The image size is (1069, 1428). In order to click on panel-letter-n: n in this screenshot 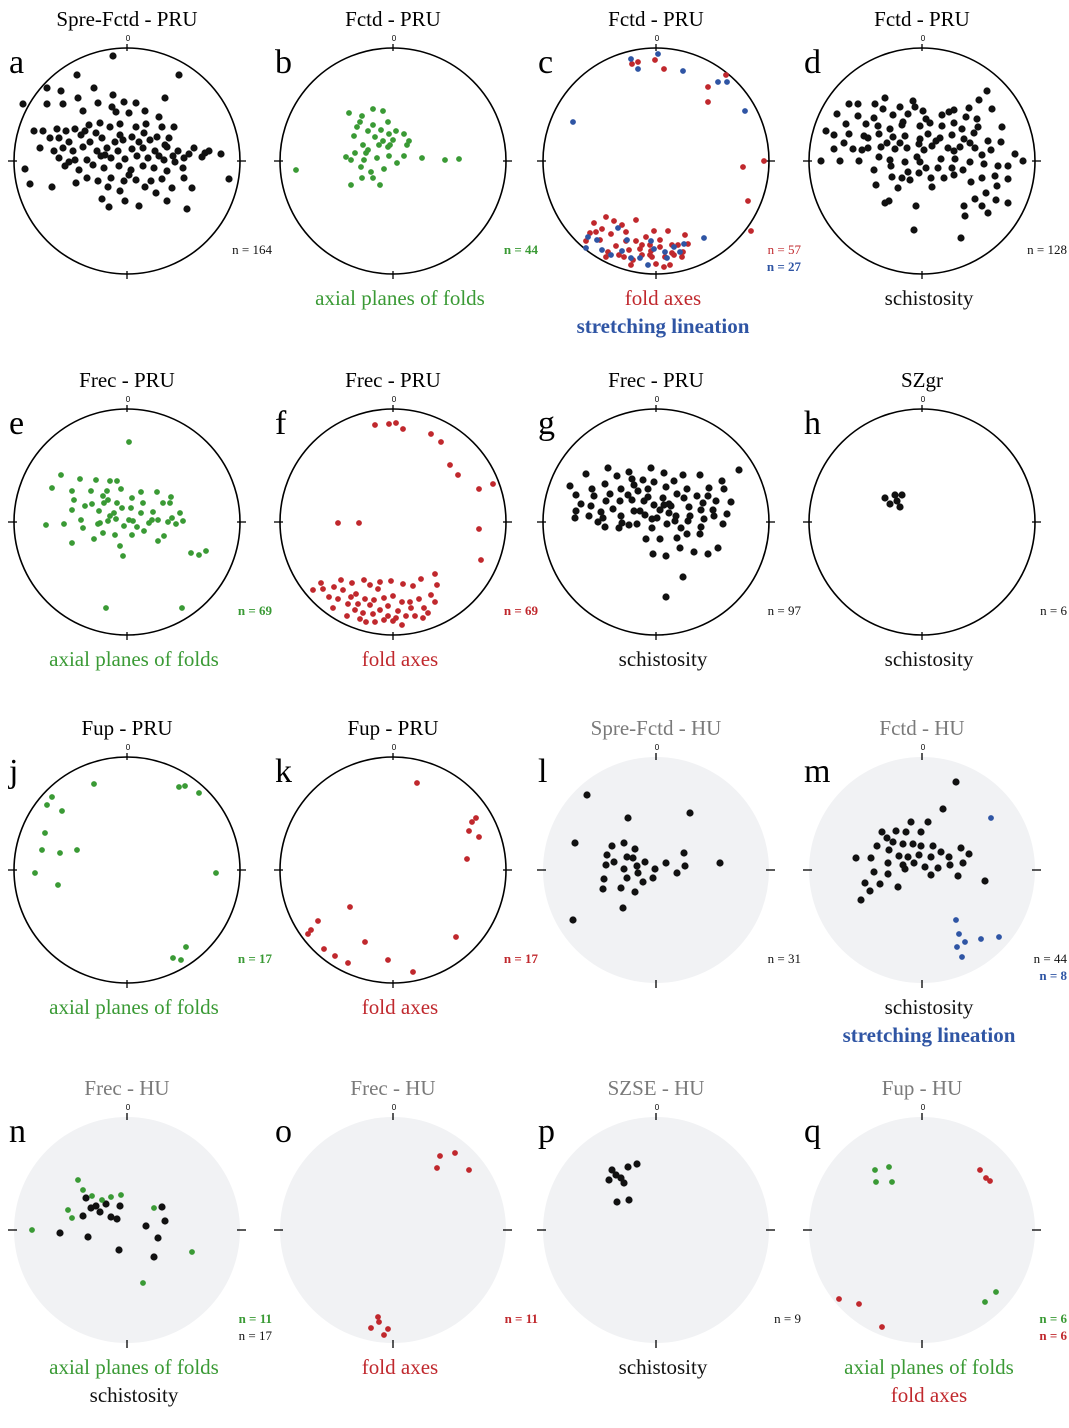, I will do `click(17, 1131)`.